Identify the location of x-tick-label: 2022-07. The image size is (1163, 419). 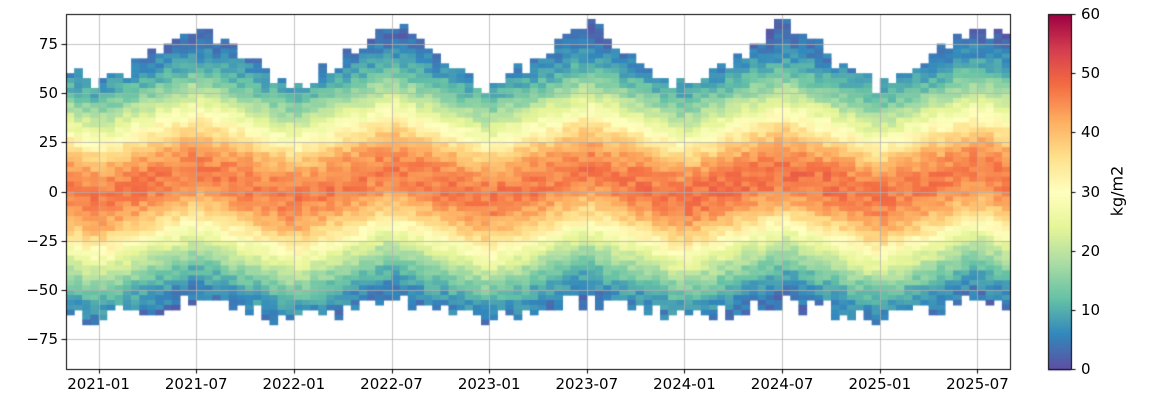
(391, 384).